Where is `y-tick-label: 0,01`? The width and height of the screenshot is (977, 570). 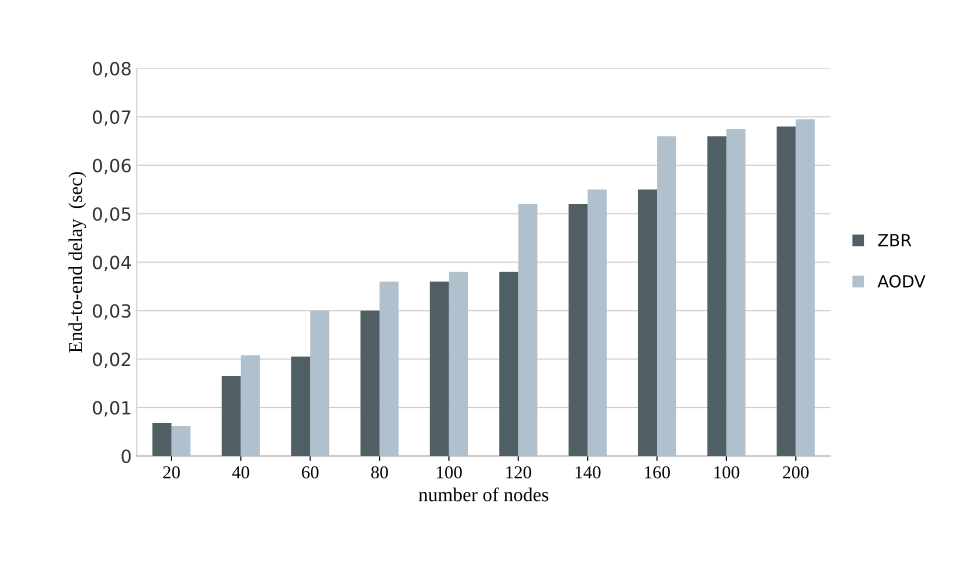 y-tick-label: 0,01 is located at coordinates (111, 409).